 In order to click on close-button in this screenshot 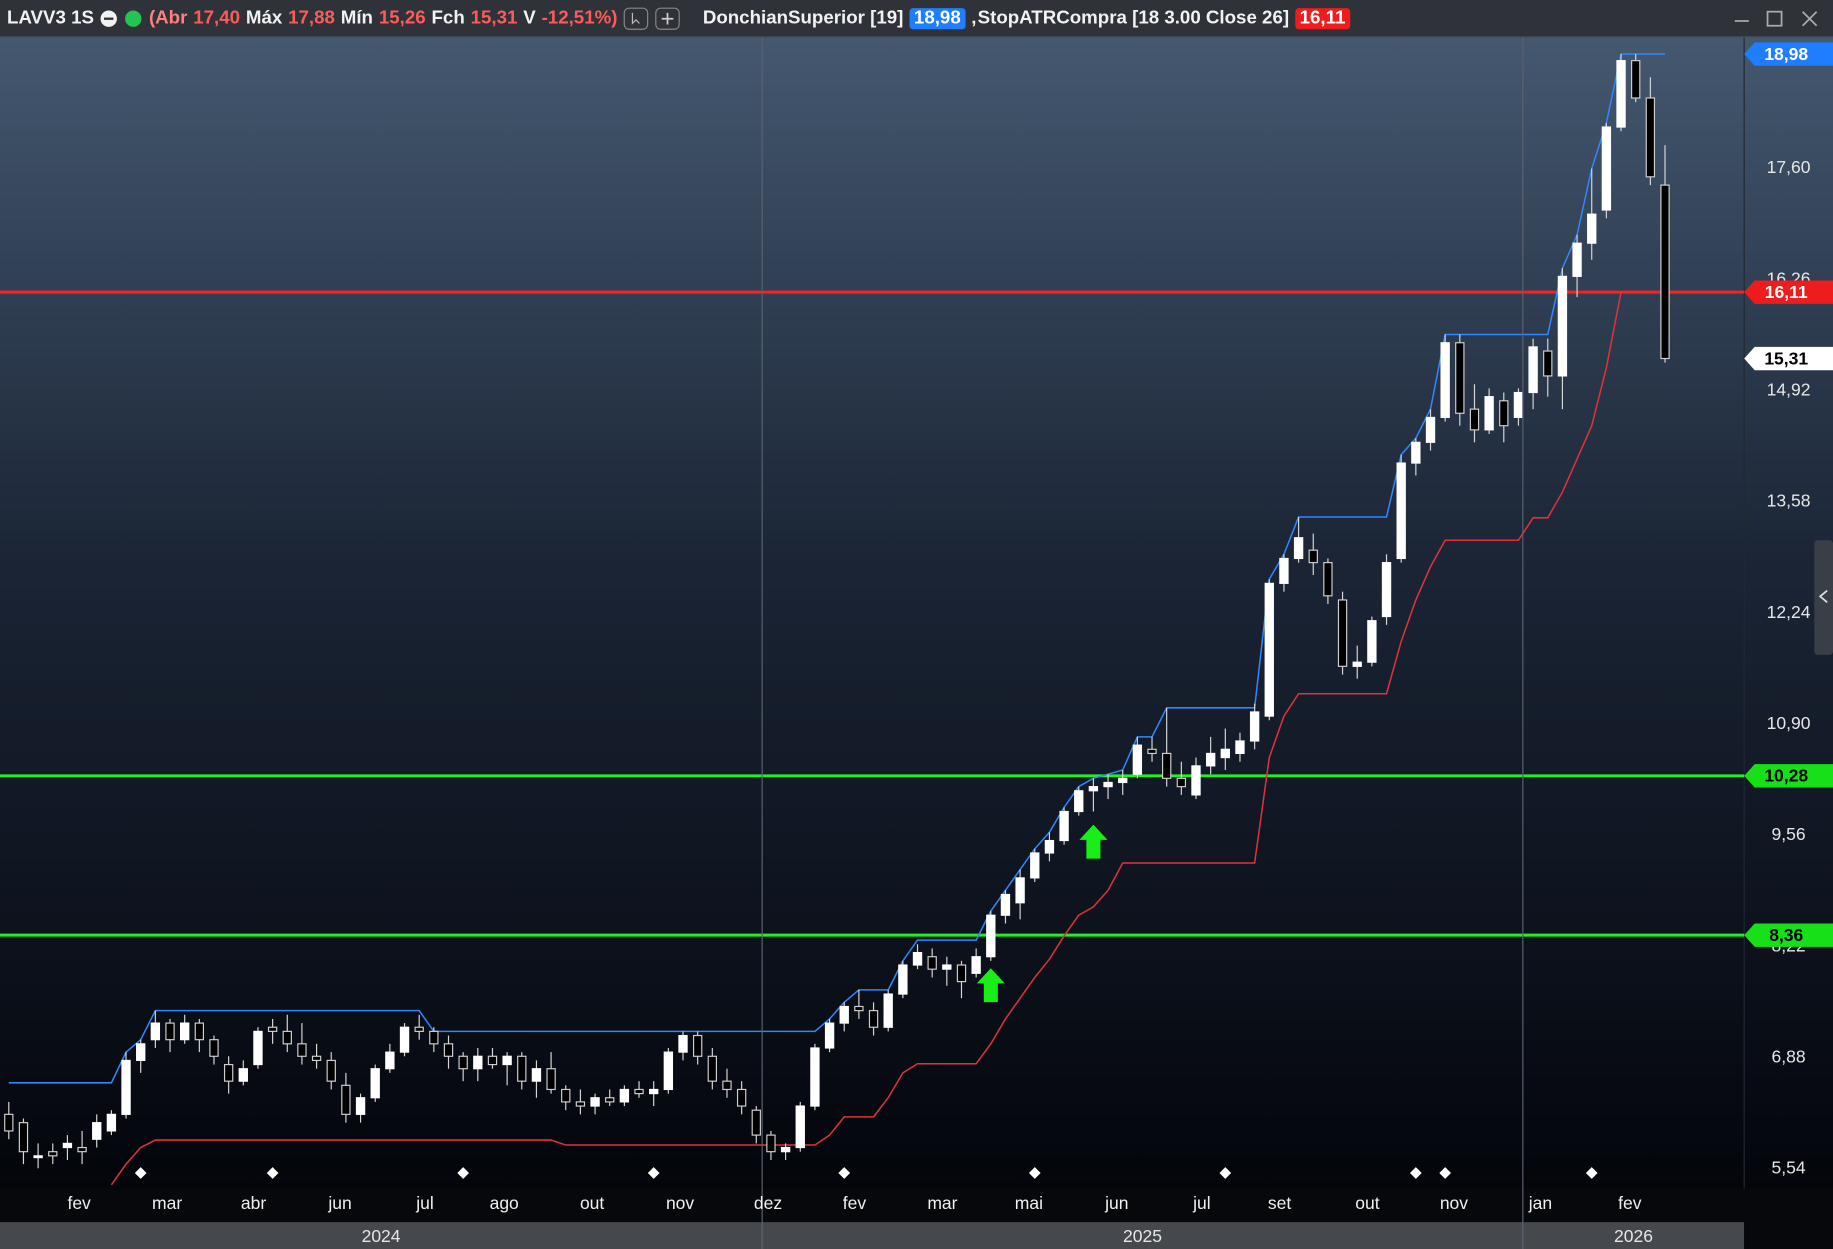, I will do `click(1809, 19)`.